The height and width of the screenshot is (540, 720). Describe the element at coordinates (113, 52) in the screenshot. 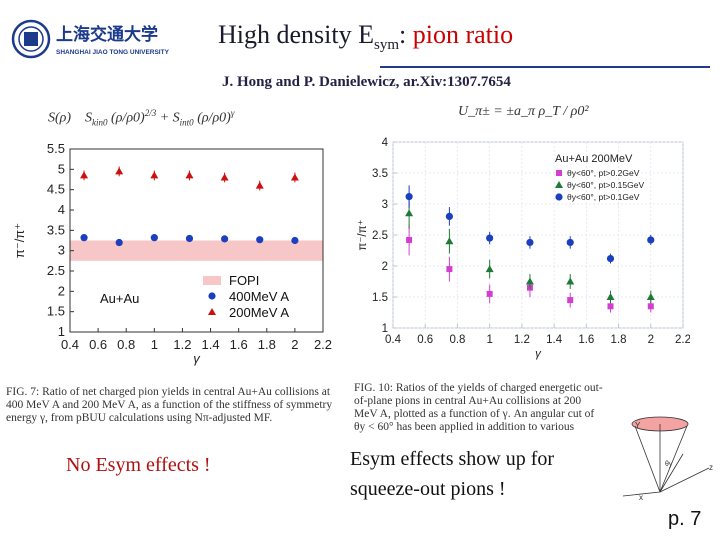

I see `logo-english-name: SHANGHAI JIAO TONG UNIVERSITY` at that location.